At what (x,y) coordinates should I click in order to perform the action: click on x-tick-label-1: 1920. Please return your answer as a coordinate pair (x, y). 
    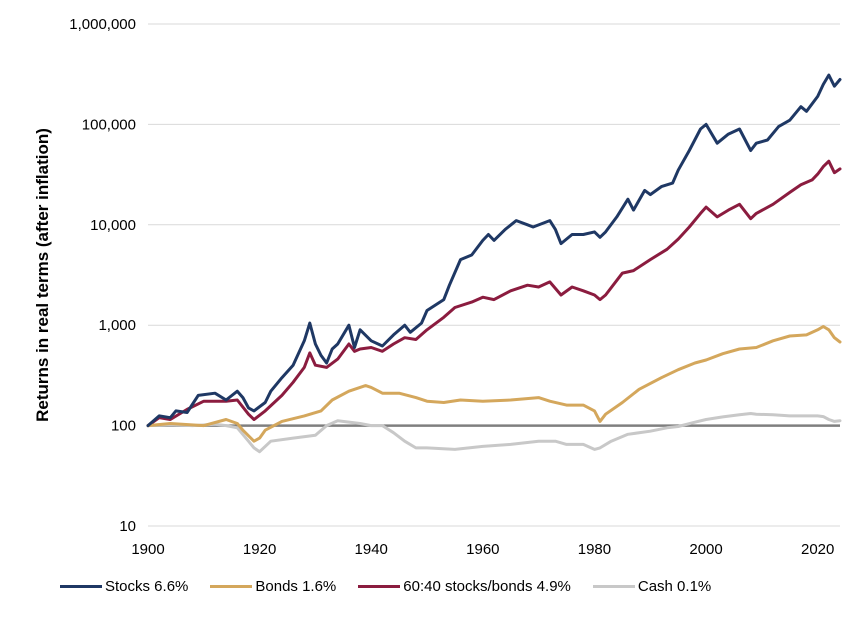
    Looking at the image, I should click on (259, 549).